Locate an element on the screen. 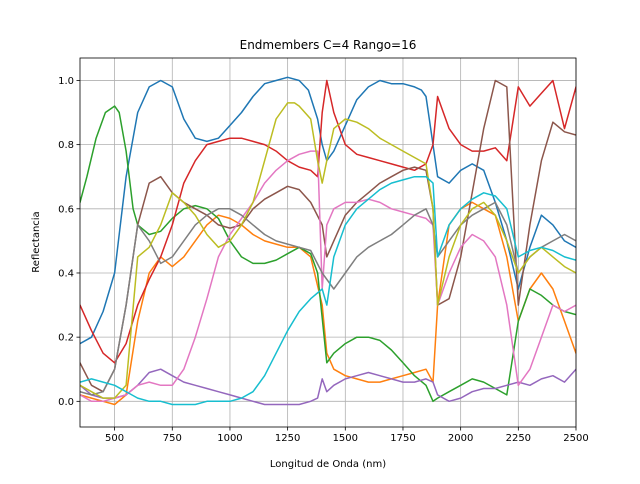 This screenshot has width=640, height=484. x-tick-label: 1750 is located at coordinates (402, 438).